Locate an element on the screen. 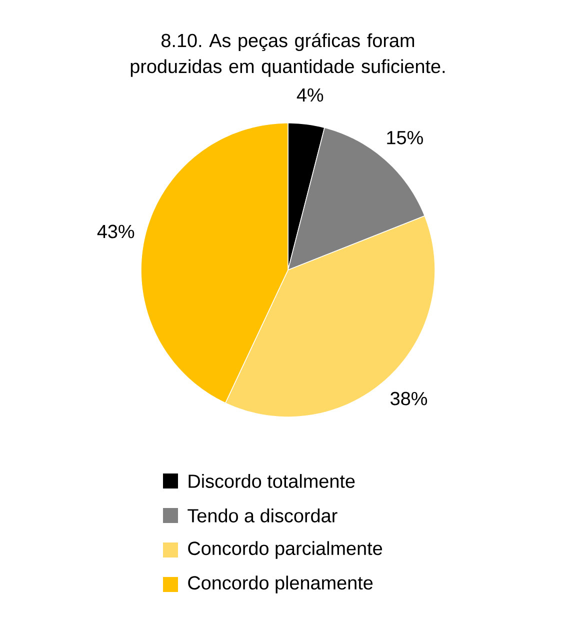 The image size is (575, 621). data-label: 43% is located at coordinates (115, 231).